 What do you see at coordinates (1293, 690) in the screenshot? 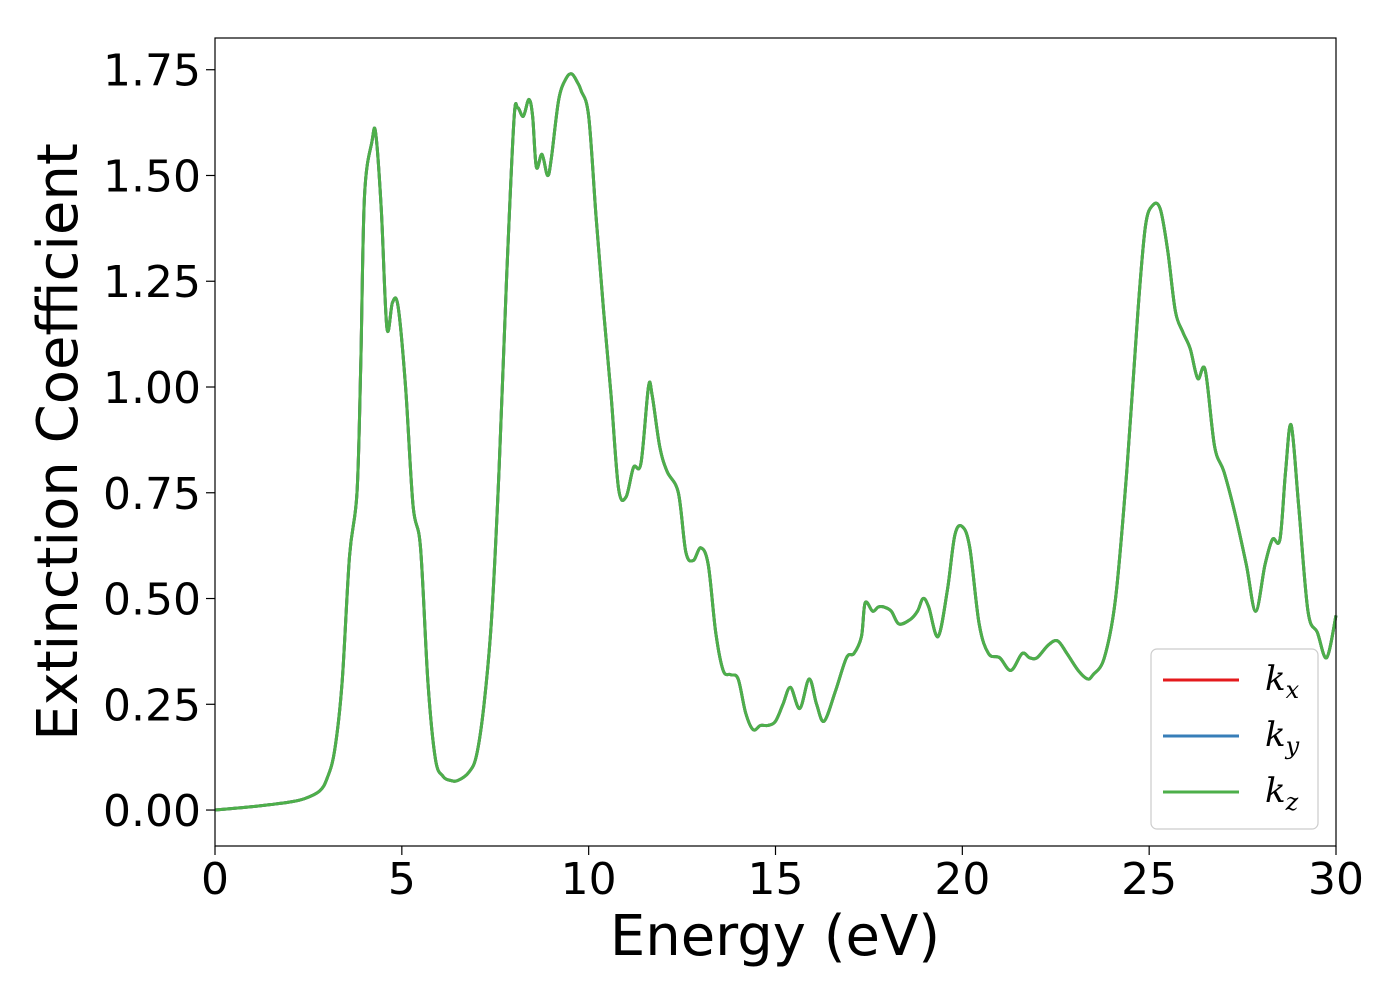
I see `legend-label-subscript: x` at bounding box center [1293, 690].